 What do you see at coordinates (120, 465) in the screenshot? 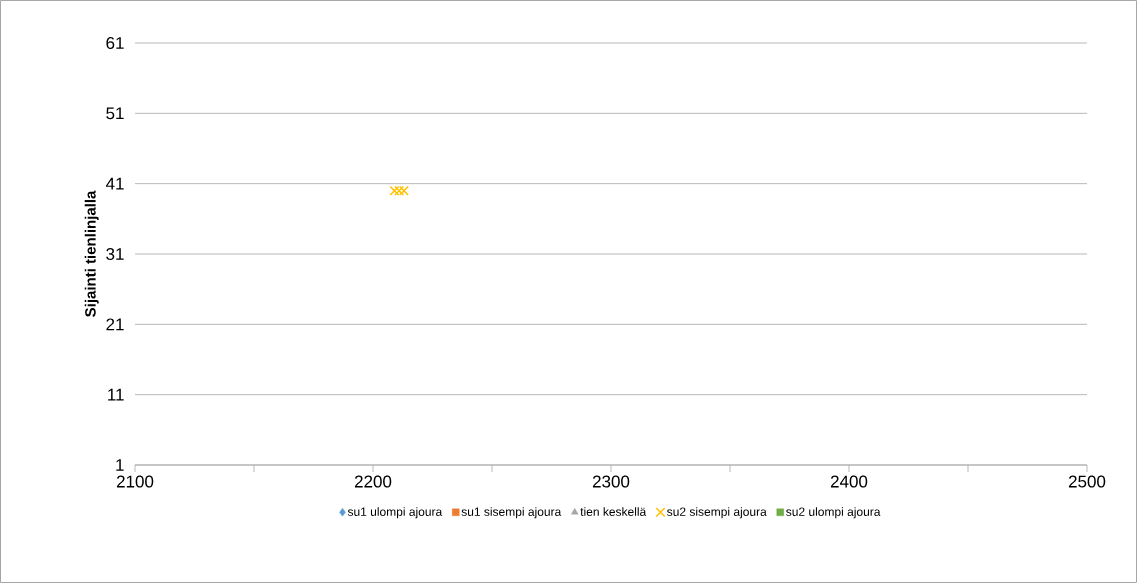
I see `y-tick-label: 1` at bounding box center [120, 465].